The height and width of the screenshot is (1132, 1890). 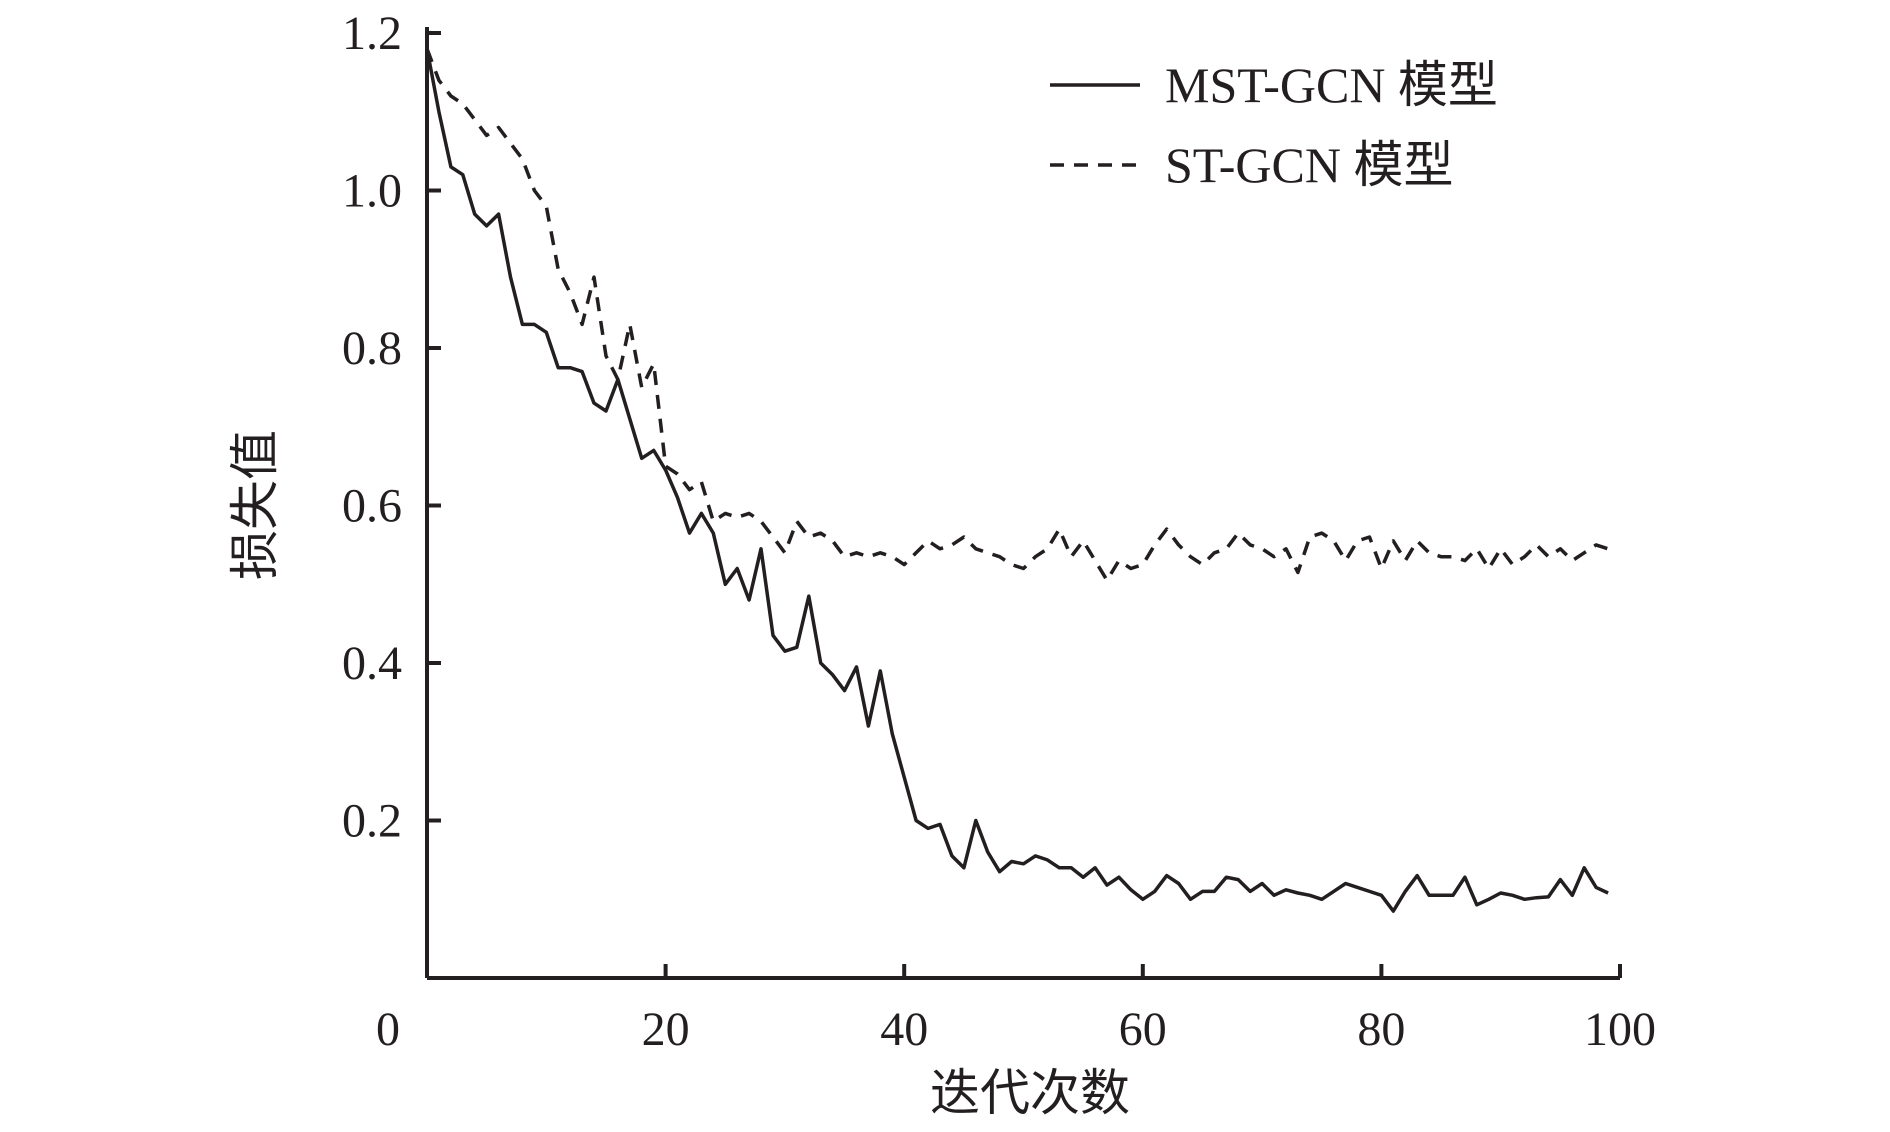 What do you see at coordinates (1331, 85) in the screenshot?
I see `legend-label-1: MST-GCN 模型` at bounding box center [1331, 85].